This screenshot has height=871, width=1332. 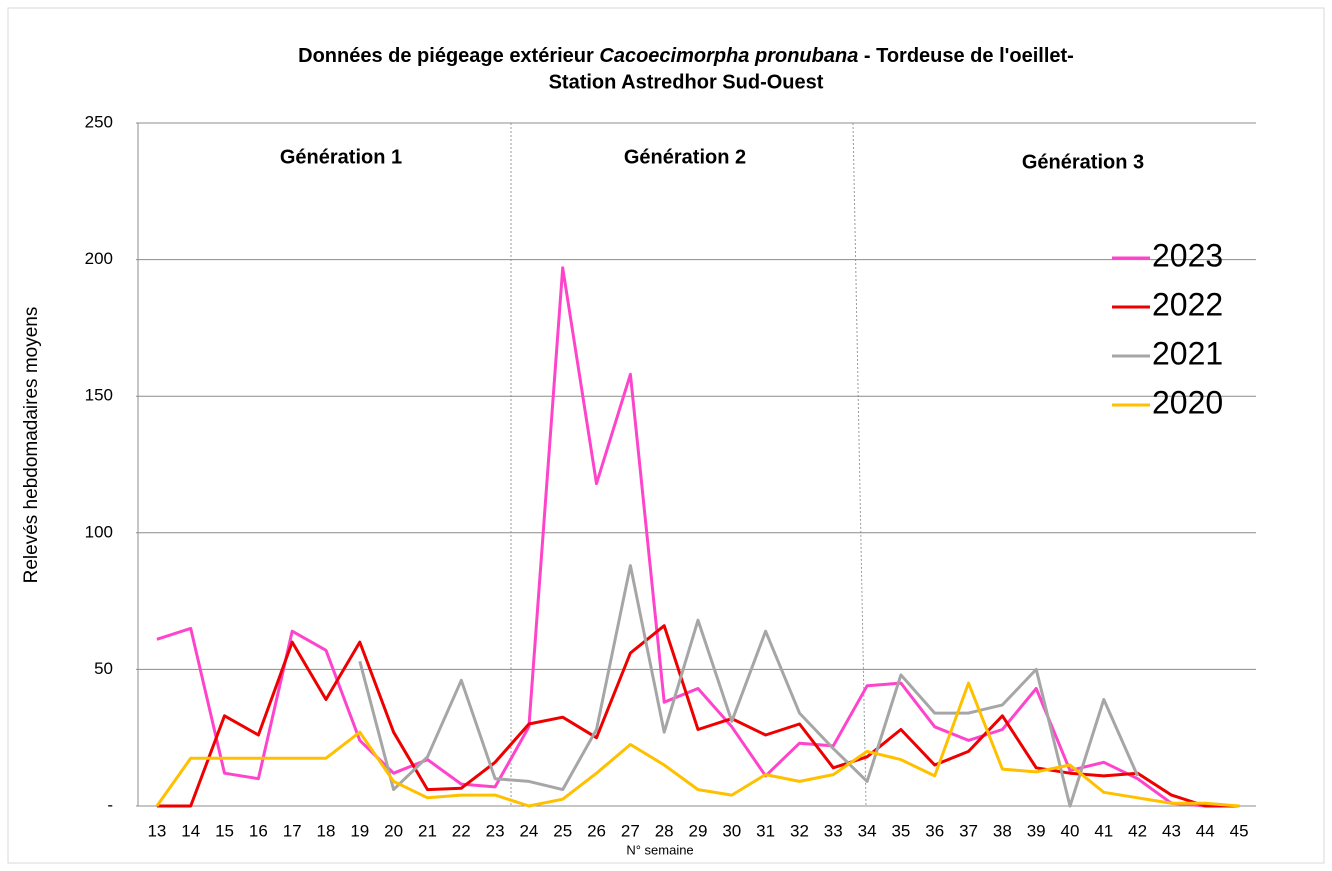 I want to click on x-tick-label: 33, so click(x=833, y=830).